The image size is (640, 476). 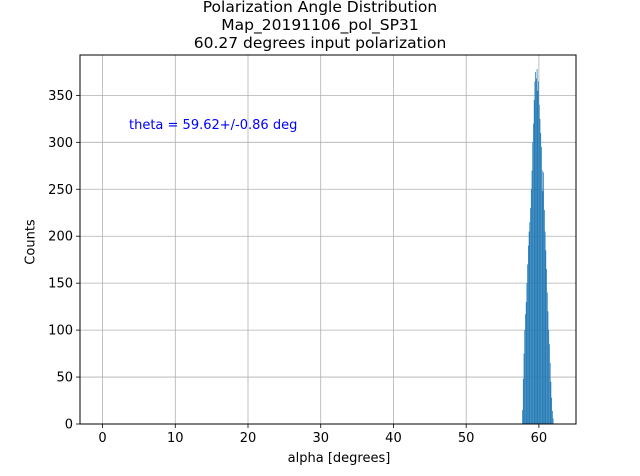 I want to click on x-axis-label: alpha [degrees], so click(x=339, y=458).